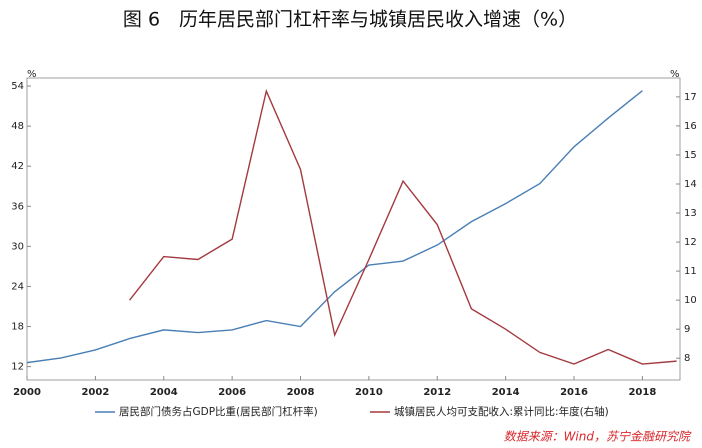 The image size is (702, 448). Describe the element at coordinates (690, 300) in the screenshot. I see `y2-tick-label: 10` at that location.